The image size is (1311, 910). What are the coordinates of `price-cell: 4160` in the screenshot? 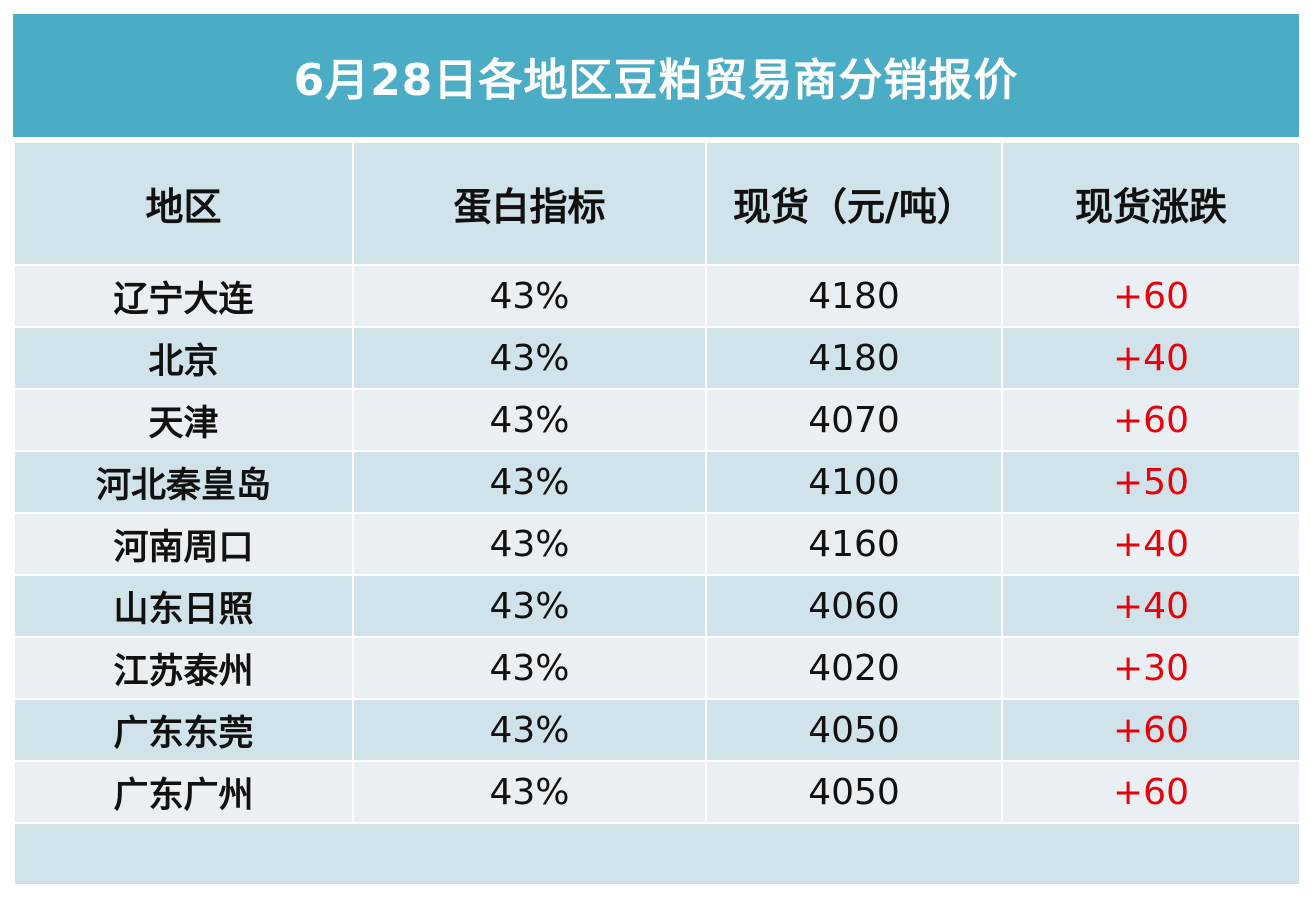 It's located at (854, 544).